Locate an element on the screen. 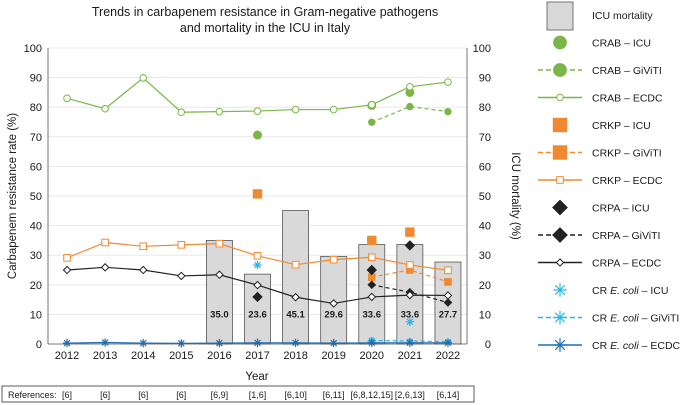  point-crkp-icu-2021 is located at coordinates (410, 232).